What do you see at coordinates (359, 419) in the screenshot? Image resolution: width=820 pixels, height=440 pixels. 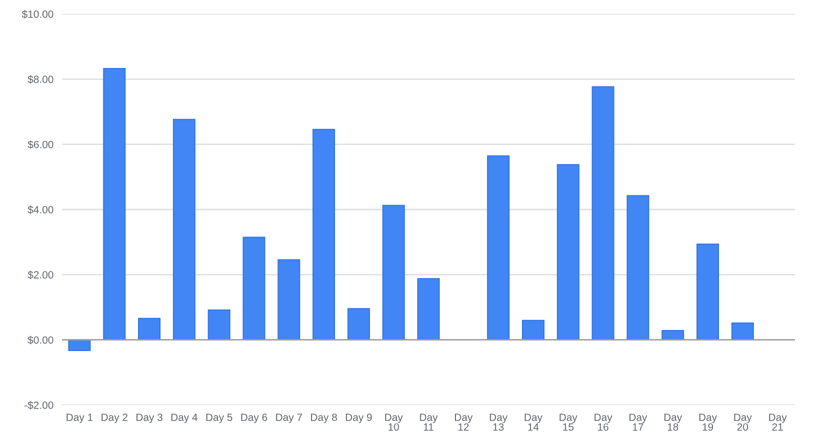 I see `x-tick-label: Day 9` at bounding box center [359, 419].